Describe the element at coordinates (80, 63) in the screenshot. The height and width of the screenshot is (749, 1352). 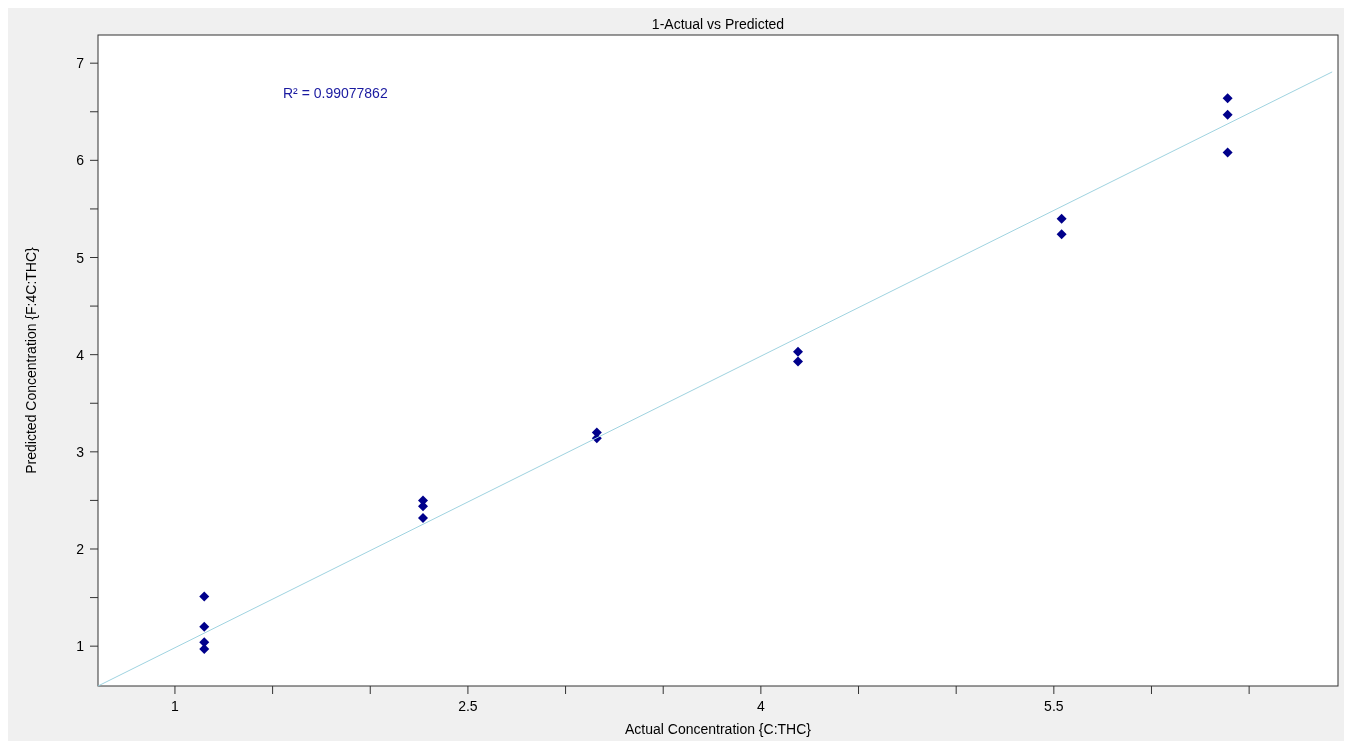
I see `y-tick-label: 7` at that location.